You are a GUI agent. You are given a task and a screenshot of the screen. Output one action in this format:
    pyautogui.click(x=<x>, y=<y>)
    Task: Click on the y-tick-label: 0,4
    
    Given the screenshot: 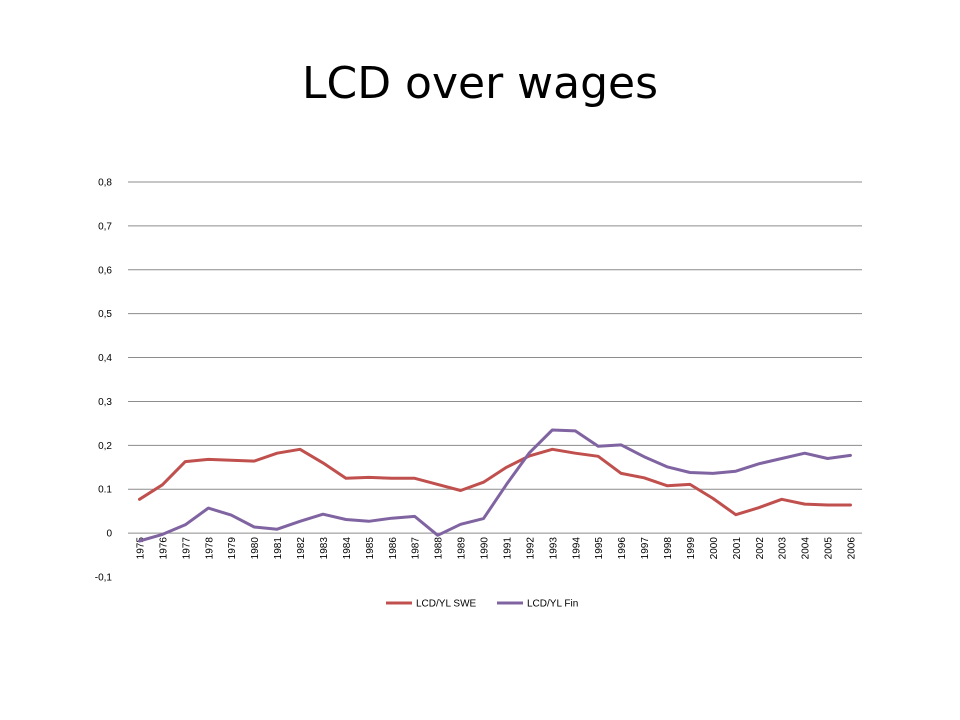 What is the action you would take?
    pyautogui.click(x=105, y=358)
    